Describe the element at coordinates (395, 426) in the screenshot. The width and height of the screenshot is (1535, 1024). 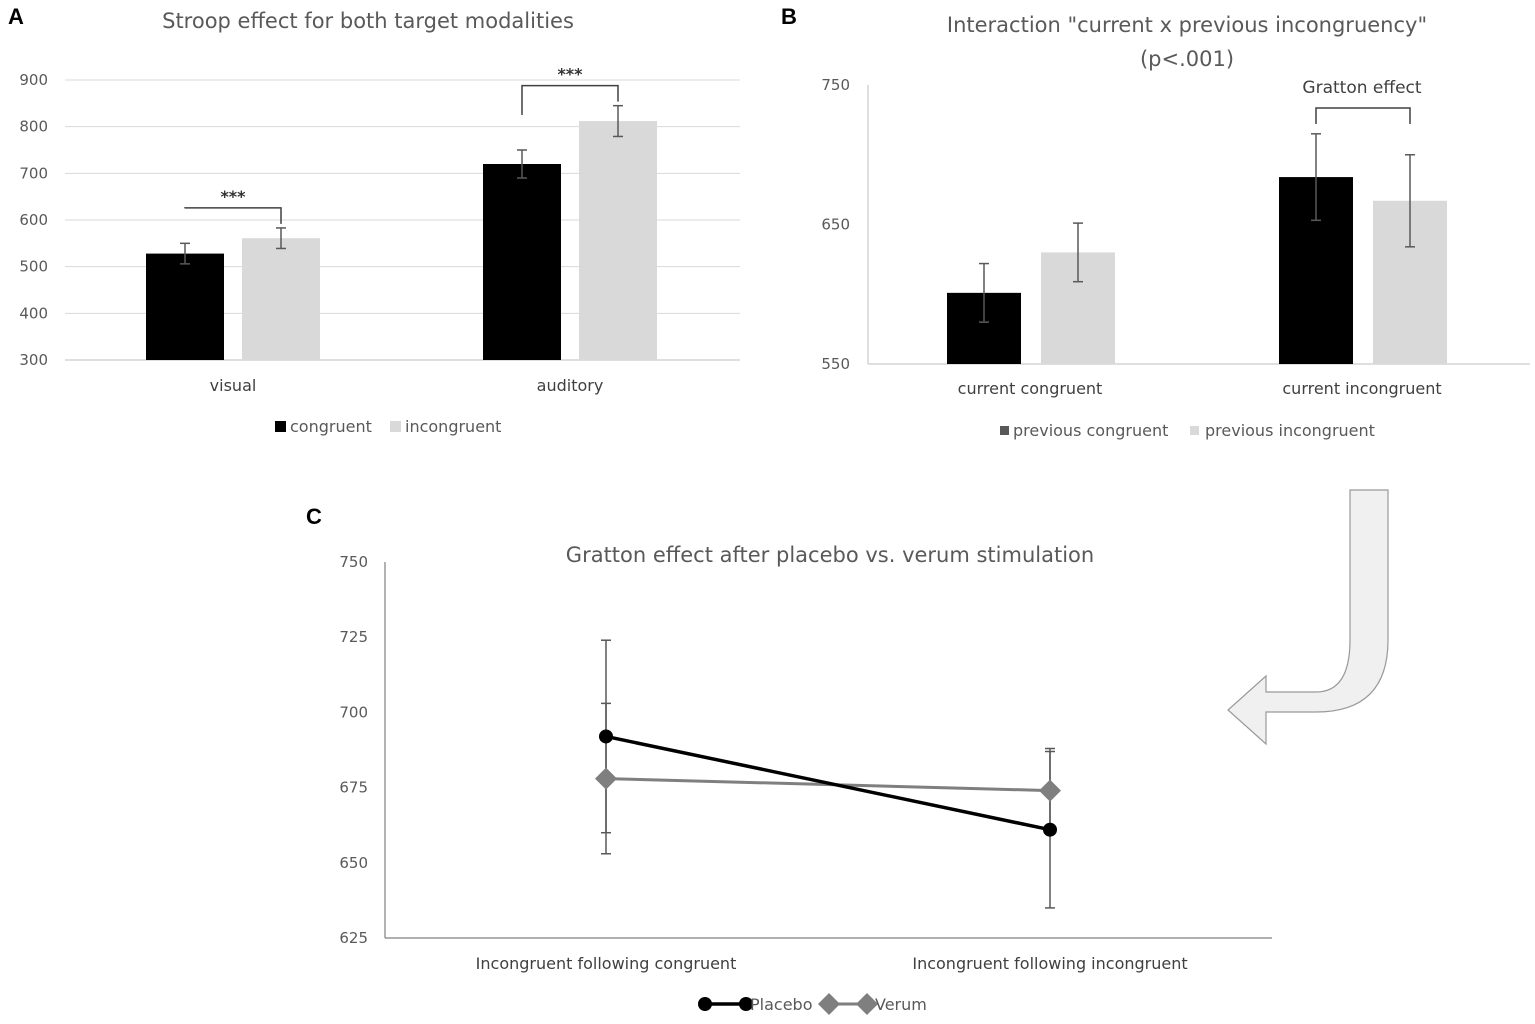
I see `chart-a-legend-swatch-incongruent` at that location.